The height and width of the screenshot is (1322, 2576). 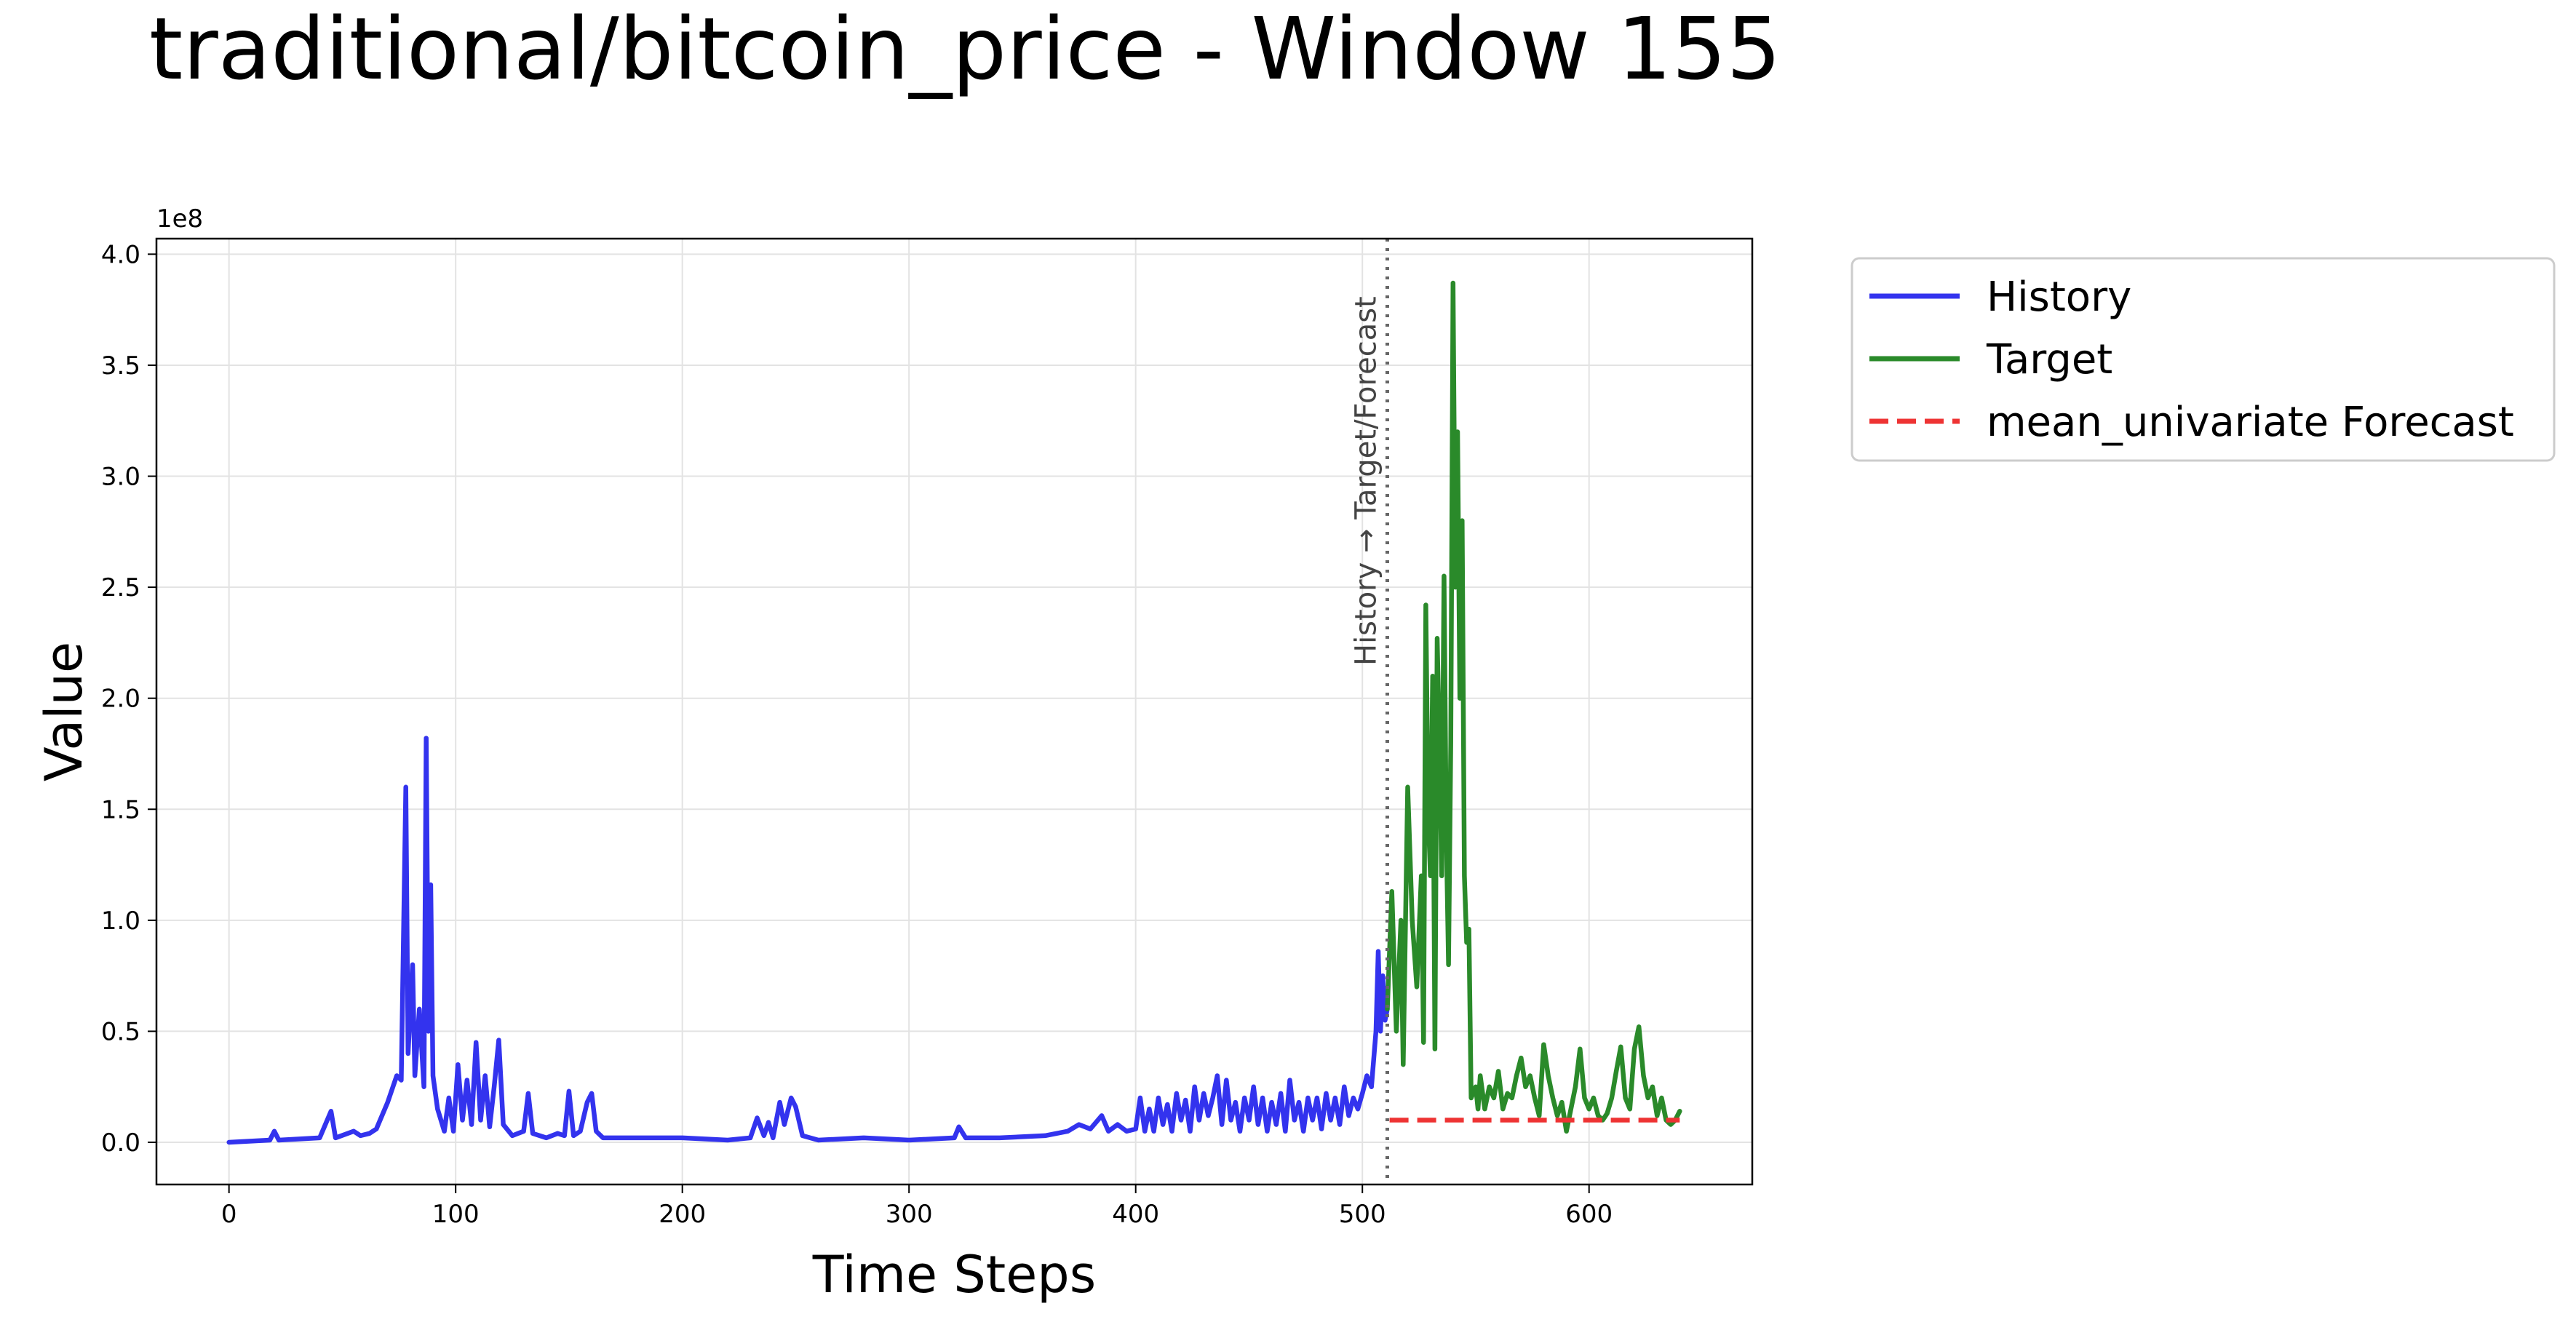 I want to click on y-tick-label: 3.0, so click(x=120, y=478).